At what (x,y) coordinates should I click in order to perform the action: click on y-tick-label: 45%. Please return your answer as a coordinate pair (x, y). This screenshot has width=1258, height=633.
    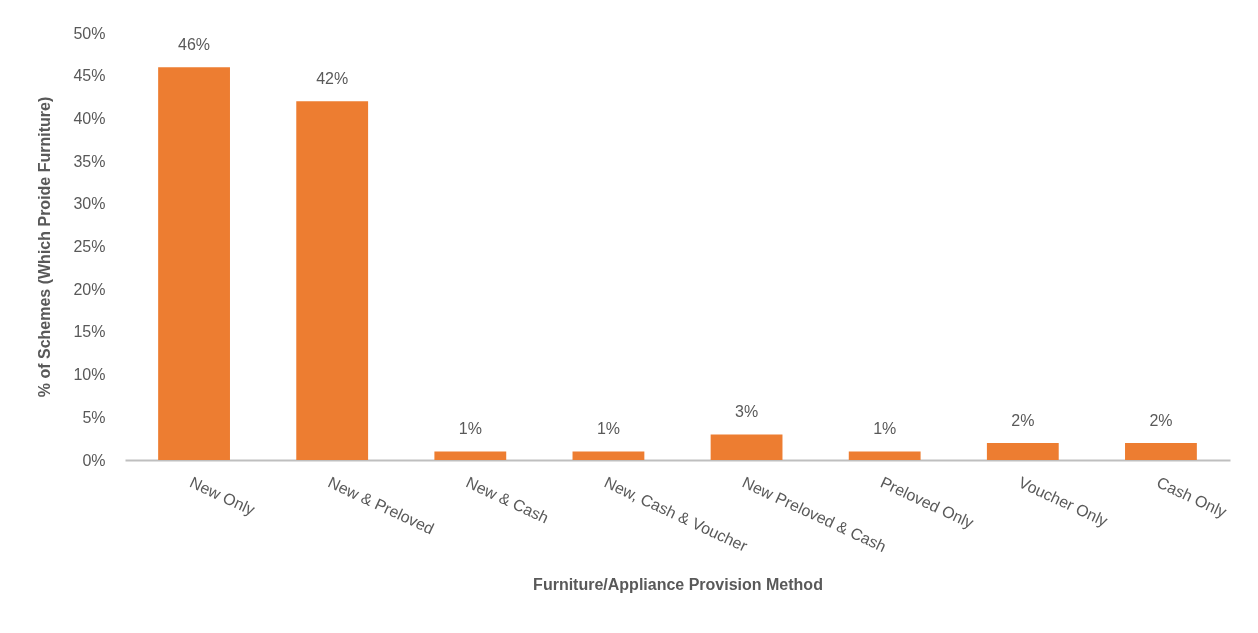
    Looking at the image, I should click on (89, 76).